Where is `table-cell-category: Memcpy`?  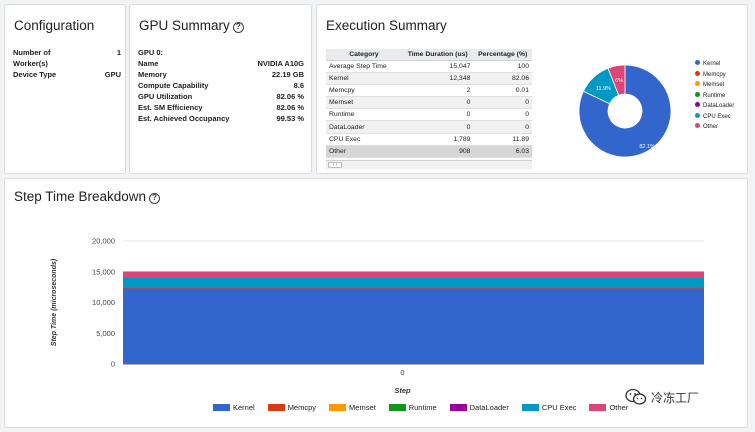 table-cell-category: Memcpy is located at coordinates (364, 91).